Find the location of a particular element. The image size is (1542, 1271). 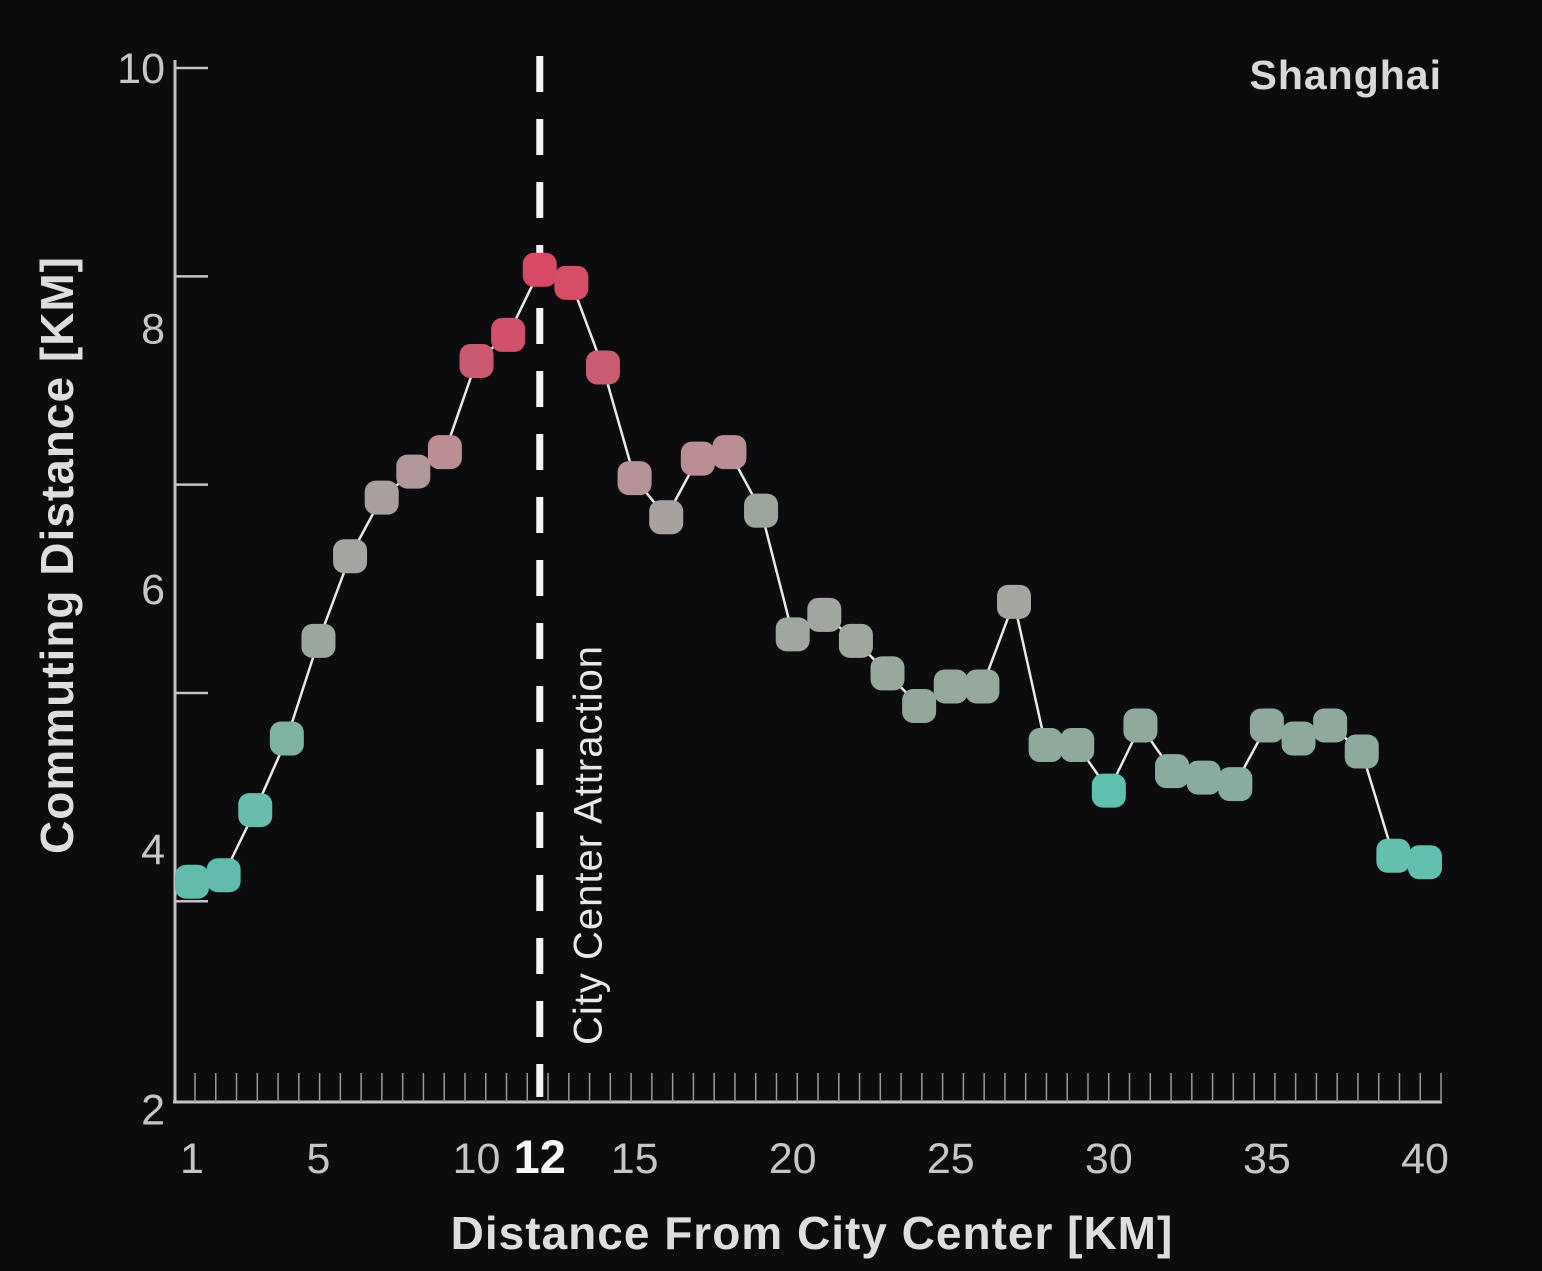

x-tick-label: 35 is located at coordinates (1267, 1159).